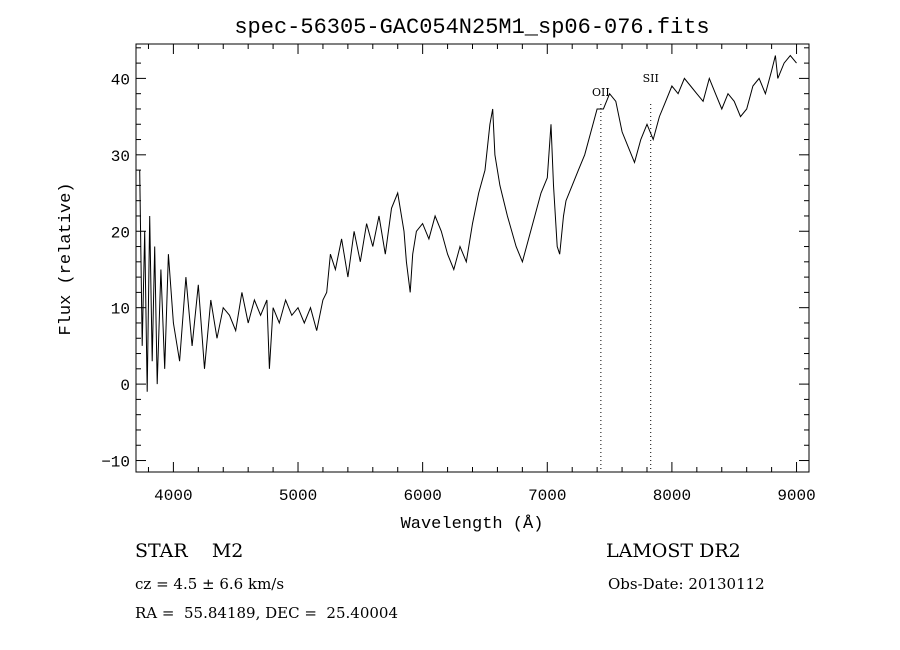  I want to click on y-axis-label: Flux (relative), so click(66, 258).